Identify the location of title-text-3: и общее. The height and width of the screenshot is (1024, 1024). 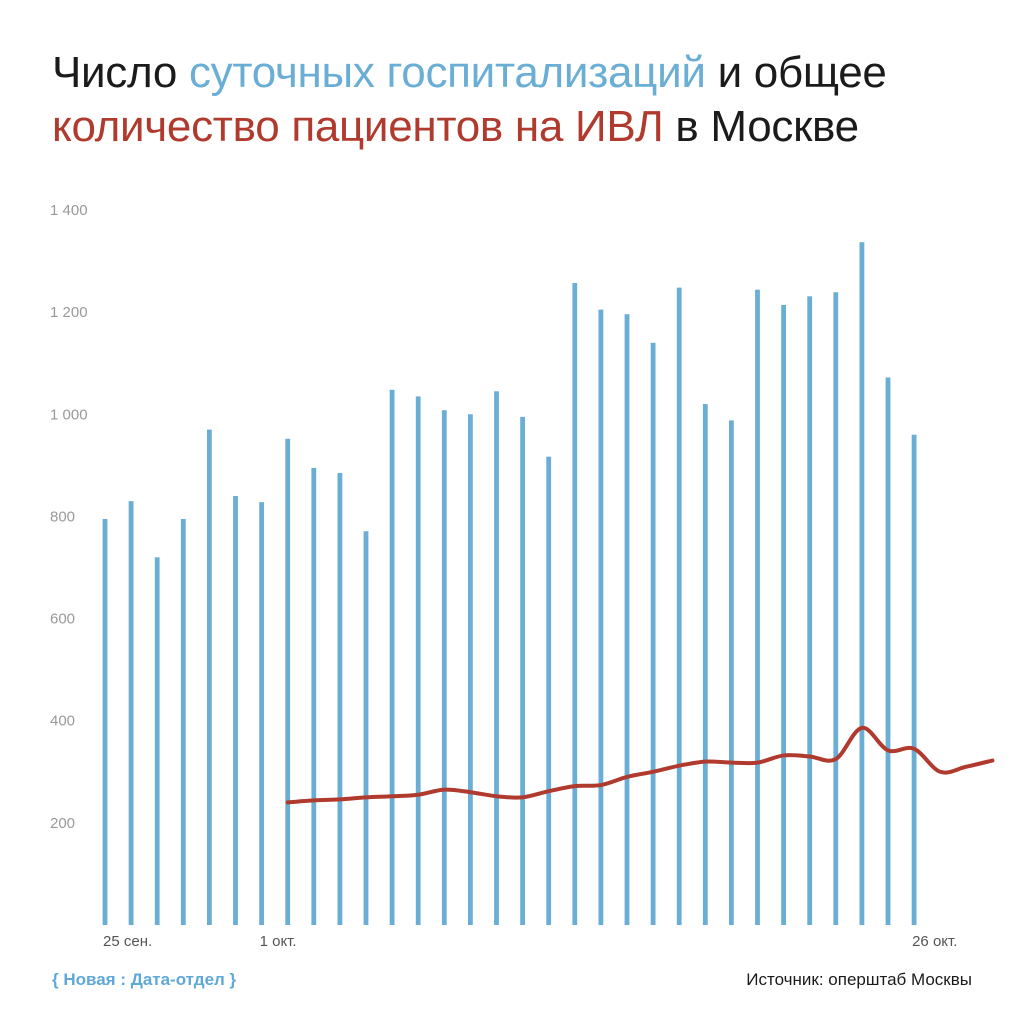
(796, 72).